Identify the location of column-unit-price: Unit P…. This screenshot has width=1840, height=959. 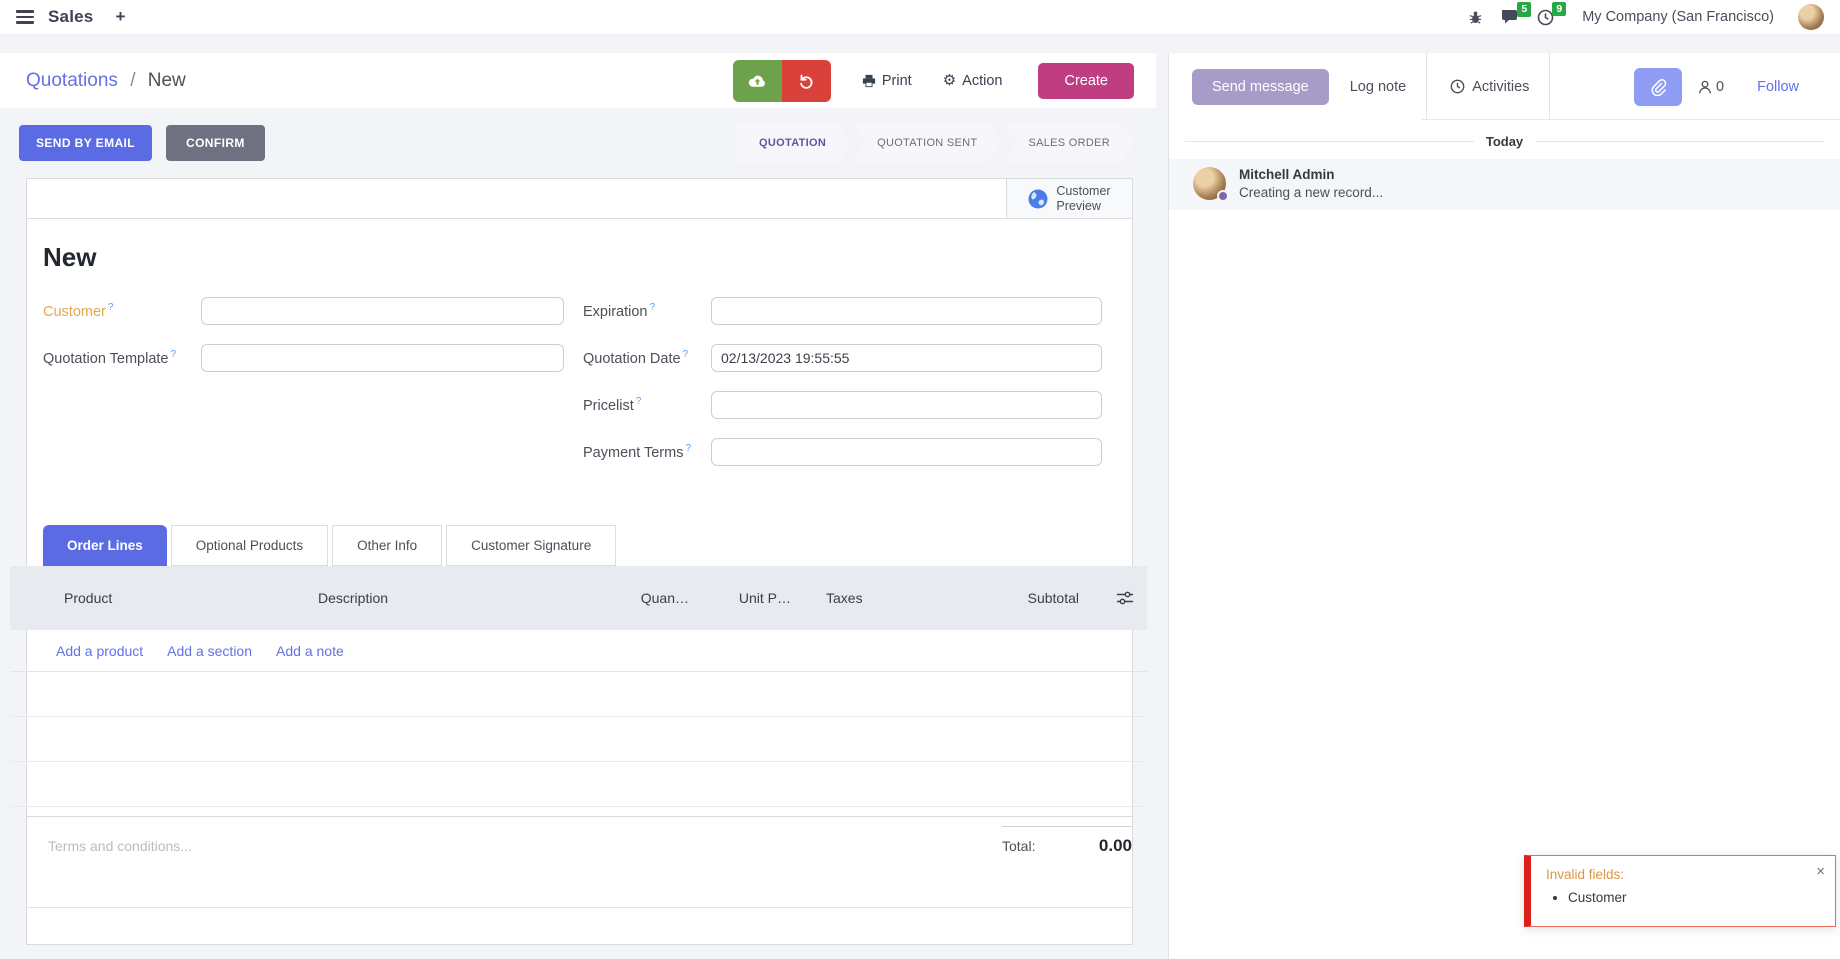
(764, 598).